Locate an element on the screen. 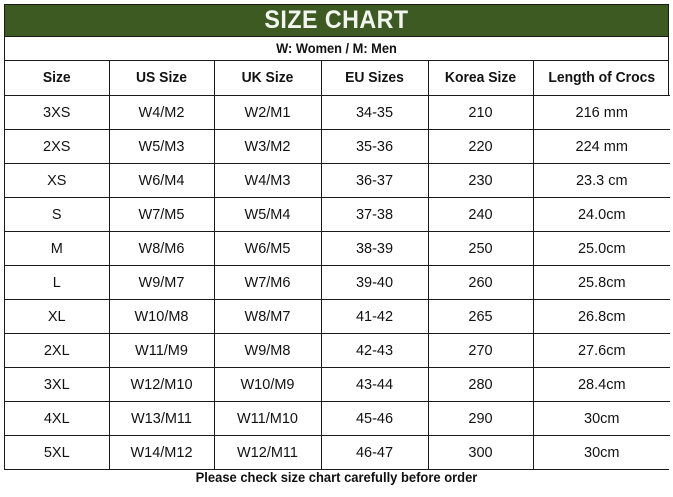 The image size is (673, 497). cell-size: XS is located at coordinates (57, 180).